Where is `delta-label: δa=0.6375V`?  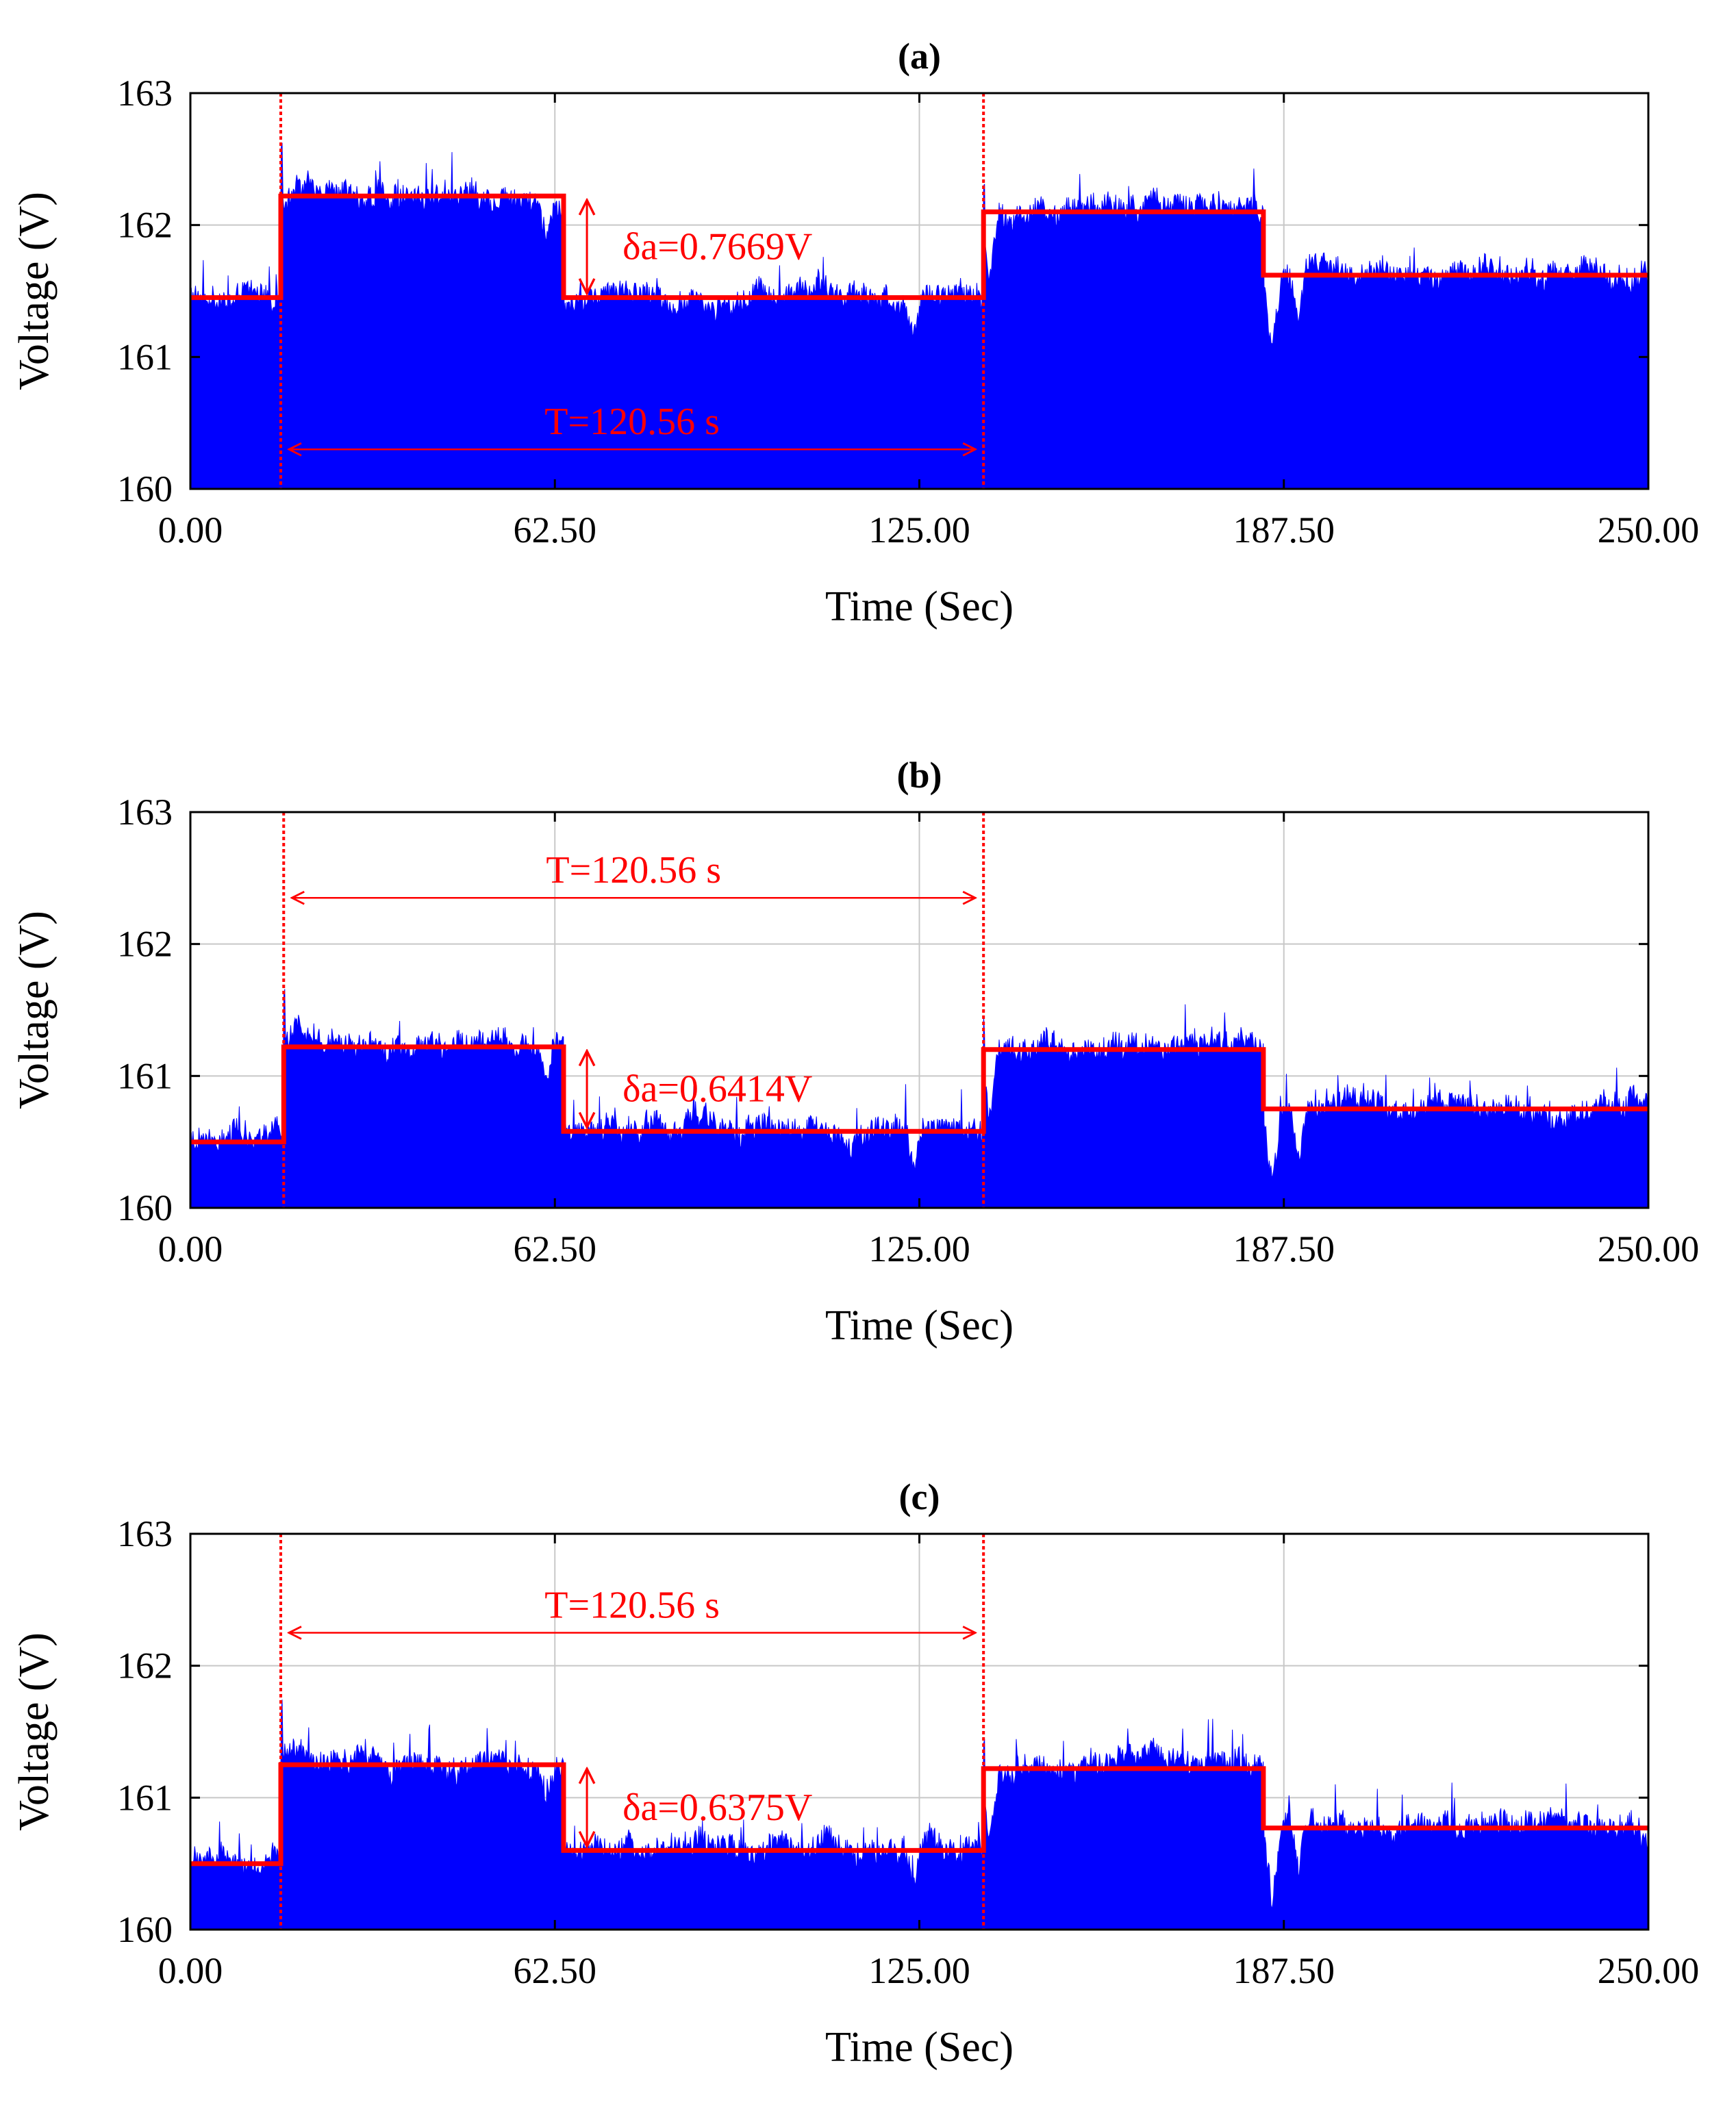 delta-label: δa=0.6375V is located at coordinates (717, 1808).